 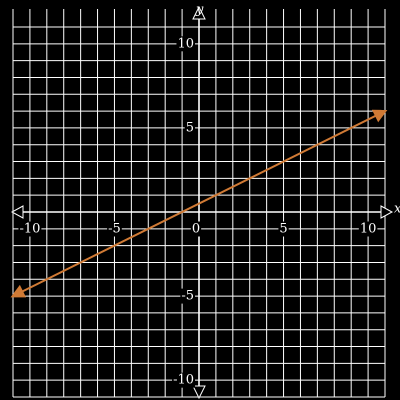 What do you see at coordinates (397, 209) in the screenshot?
I see `x-axis-label: x` at bounding box center [397, 209].